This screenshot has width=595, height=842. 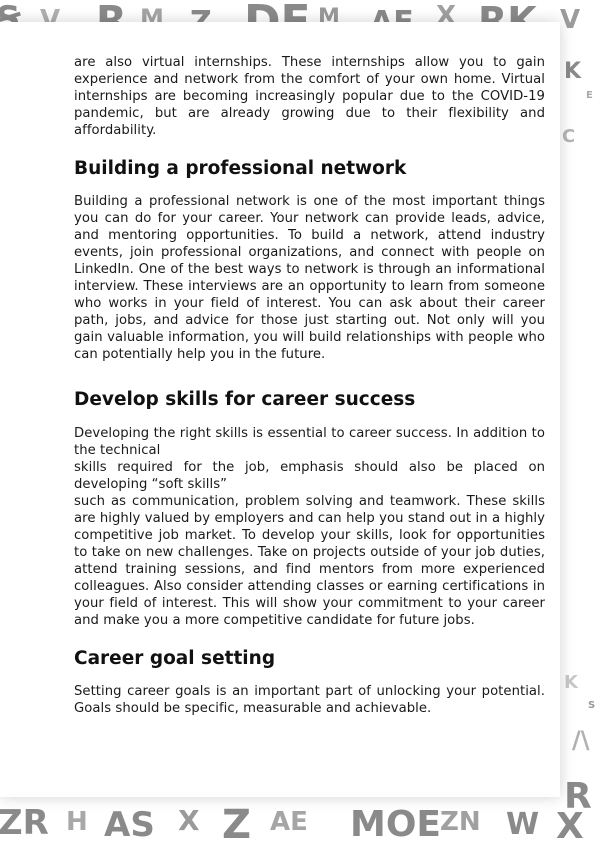 I want to click on letter-pattern-background-right: K E C K S /\ R, so click(x=577, y=421).